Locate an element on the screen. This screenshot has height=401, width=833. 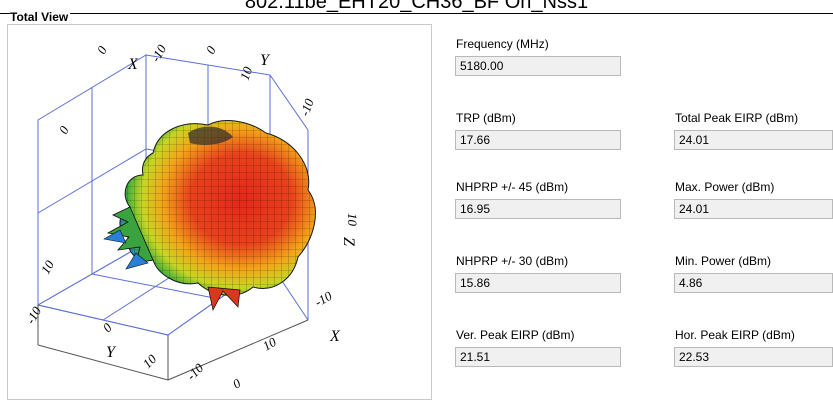
nhprp-45-field: 16.95 is located at coordinates (538, 209).